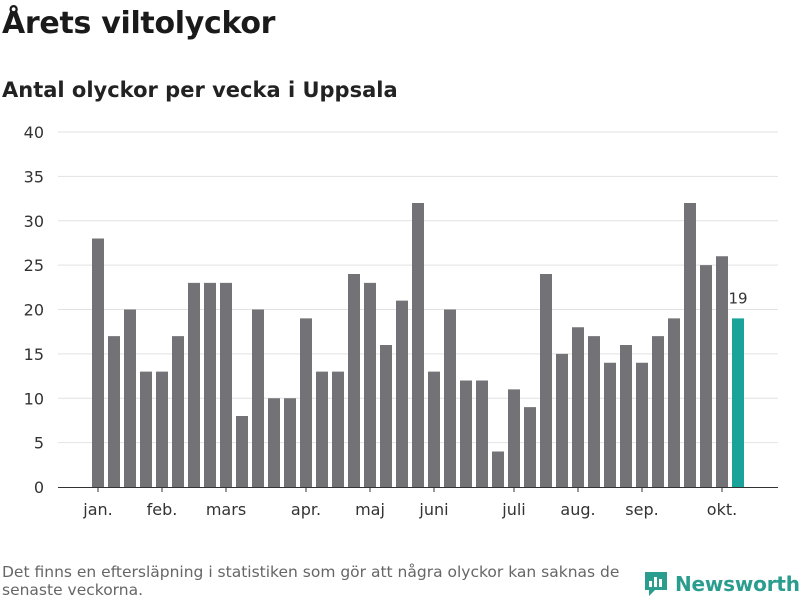  I want to click on x-tick-label: sep., so click(641, 509).